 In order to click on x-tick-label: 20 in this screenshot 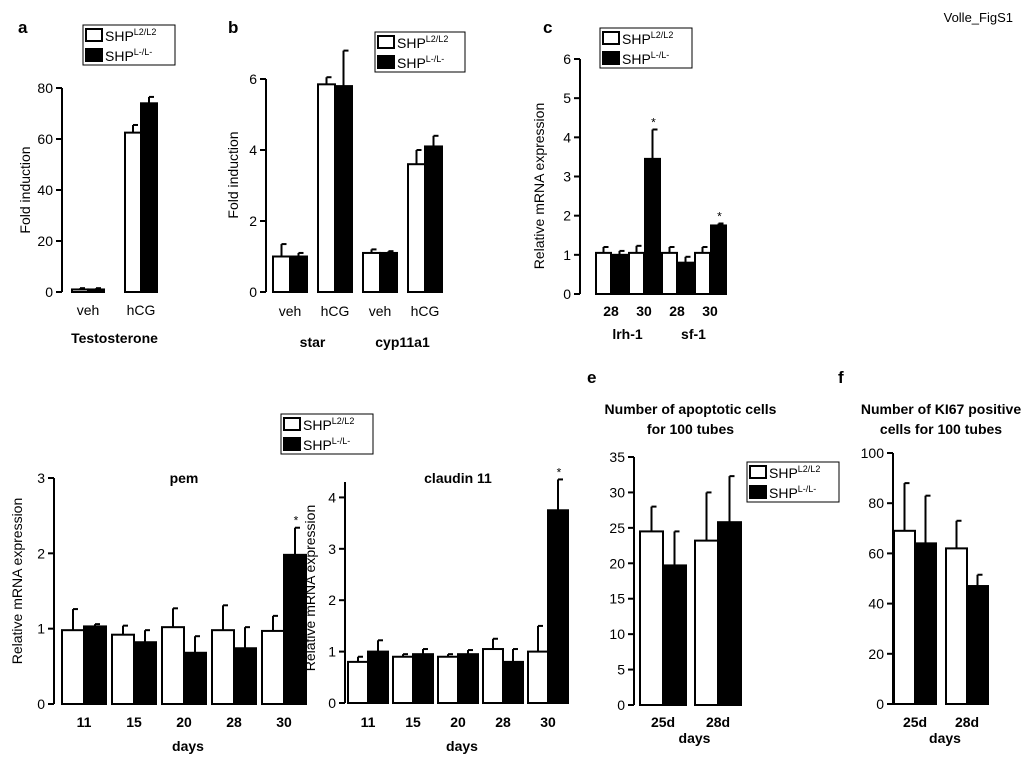, I will do `click(458, 722)`.